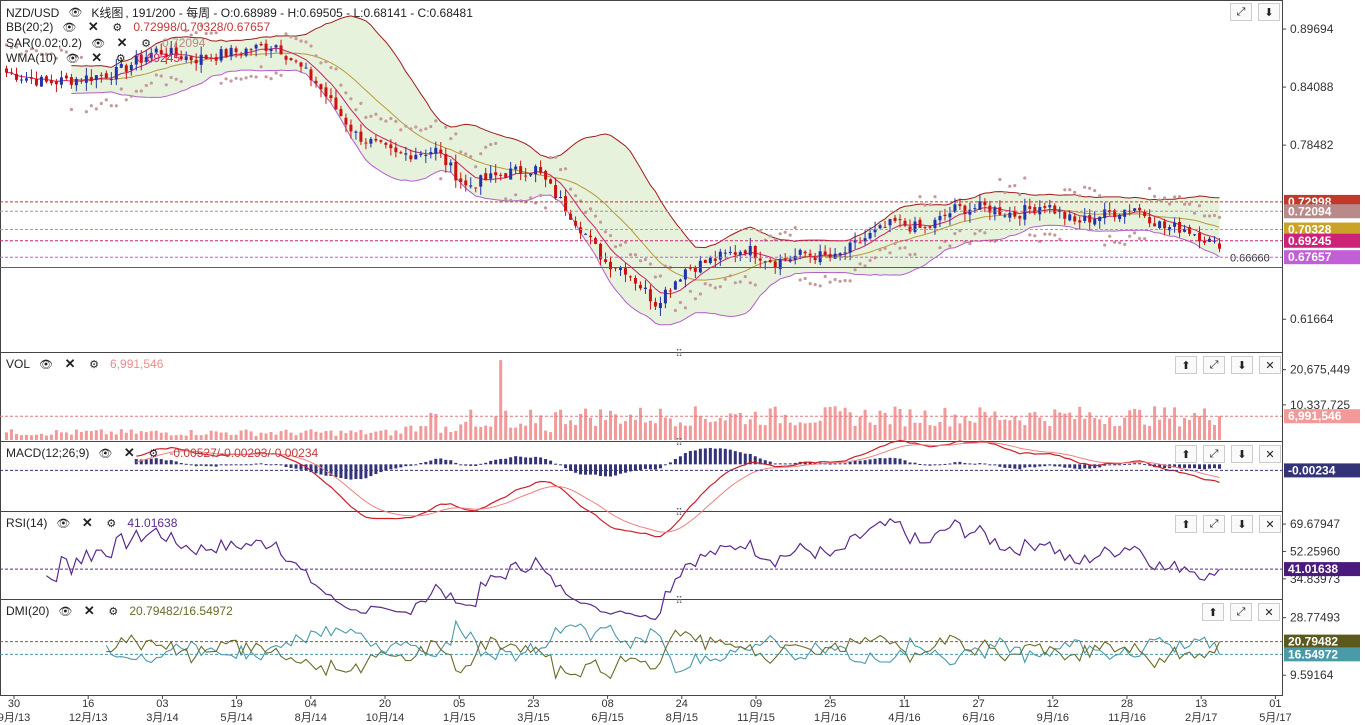  What do you see at coordinates (1322, 257) in the screenshot?
I see `price-tag-box` at bounding box center [1322, 257].